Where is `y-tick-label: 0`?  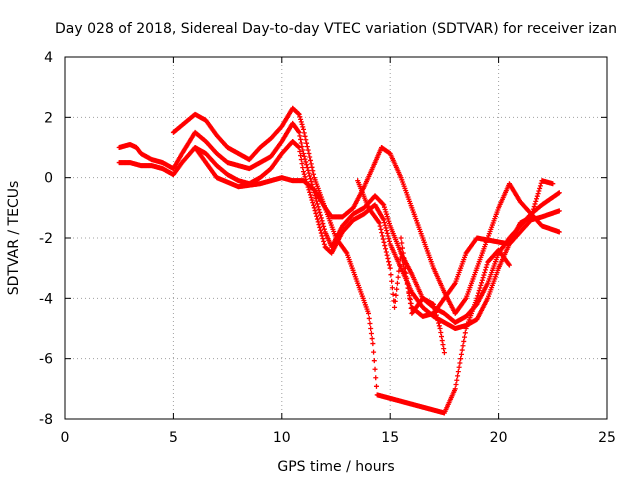
y-tick-label: 0 is located at coordinates (48, 179).